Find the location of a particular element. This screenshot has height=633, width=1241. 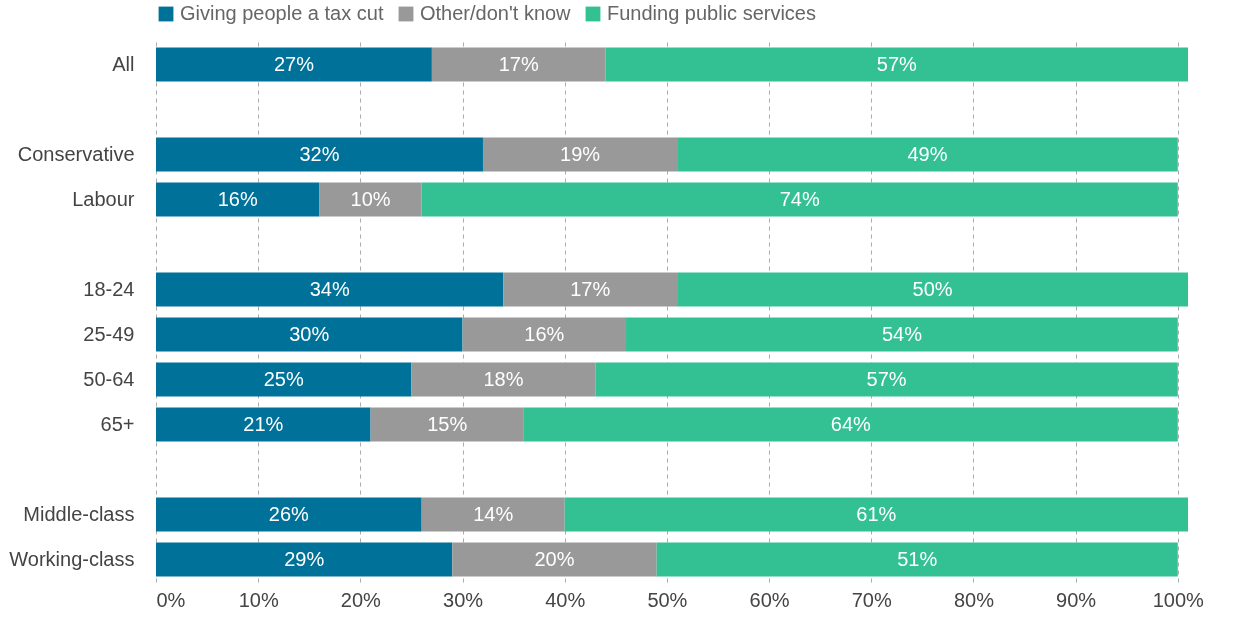

data-label: 25% is located at coordinates (283, 378).